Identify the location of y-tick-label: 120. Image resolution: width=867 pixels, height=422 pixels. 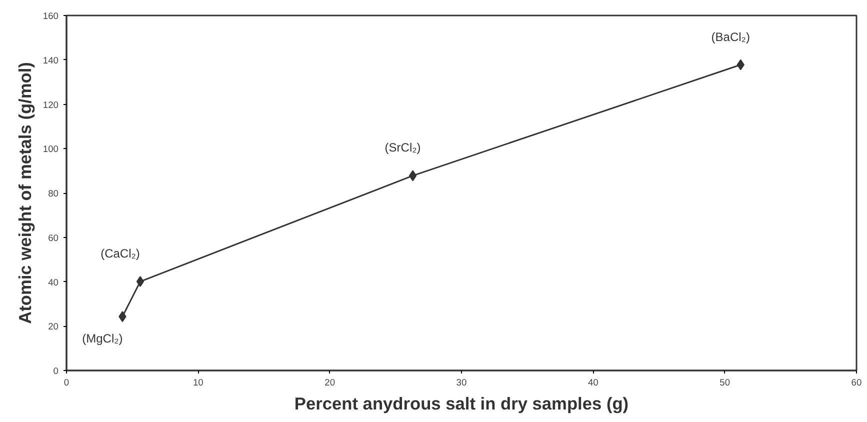
(50, 105).